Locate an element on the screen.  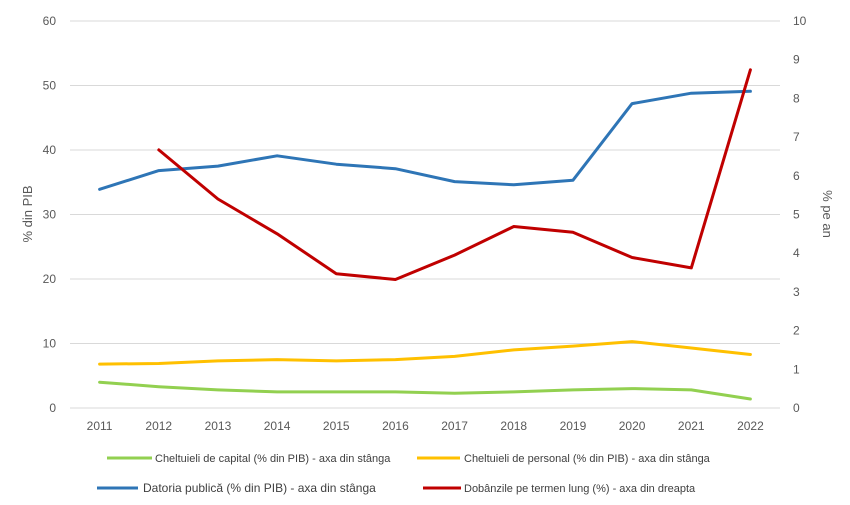
left-tick-label: 0 is located at coordinates (52, 408).